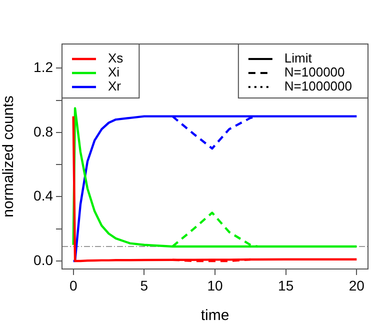 This screenshot has height=325, width=390. I want to click on y-tick-label: 0.8, so click(44, 131).